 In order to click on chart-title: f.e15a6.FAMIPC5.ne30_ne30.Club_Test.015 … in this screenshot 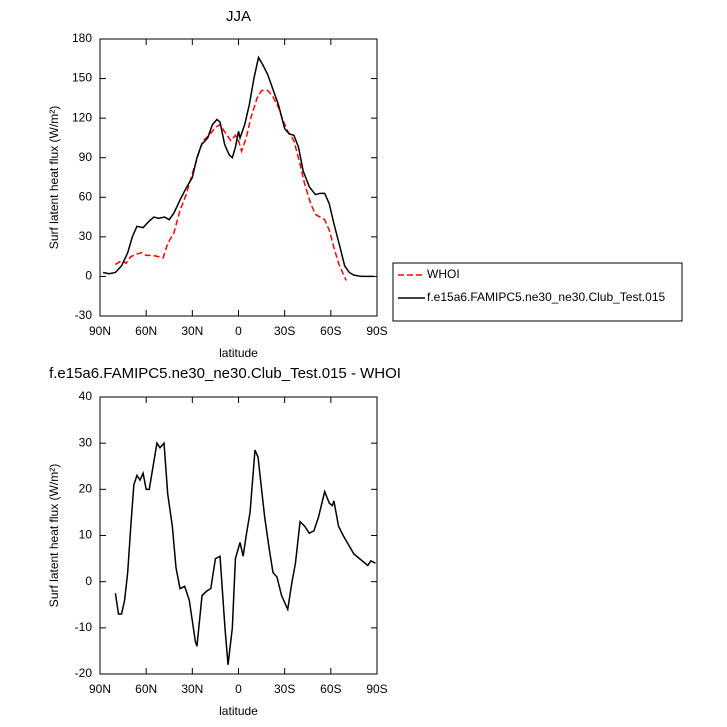, I will do `click(225, 373)`.